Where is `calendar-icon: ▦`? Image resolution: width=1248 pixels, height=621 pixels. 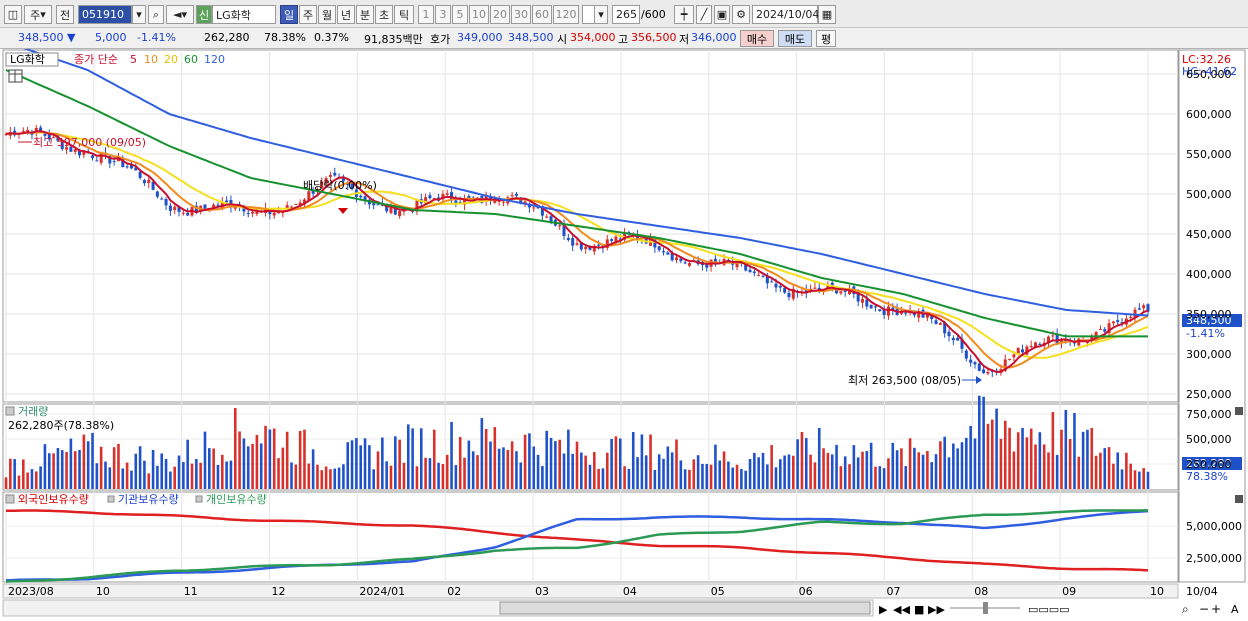 calendar-icon: ▦ is located at coordinates (827, 14).